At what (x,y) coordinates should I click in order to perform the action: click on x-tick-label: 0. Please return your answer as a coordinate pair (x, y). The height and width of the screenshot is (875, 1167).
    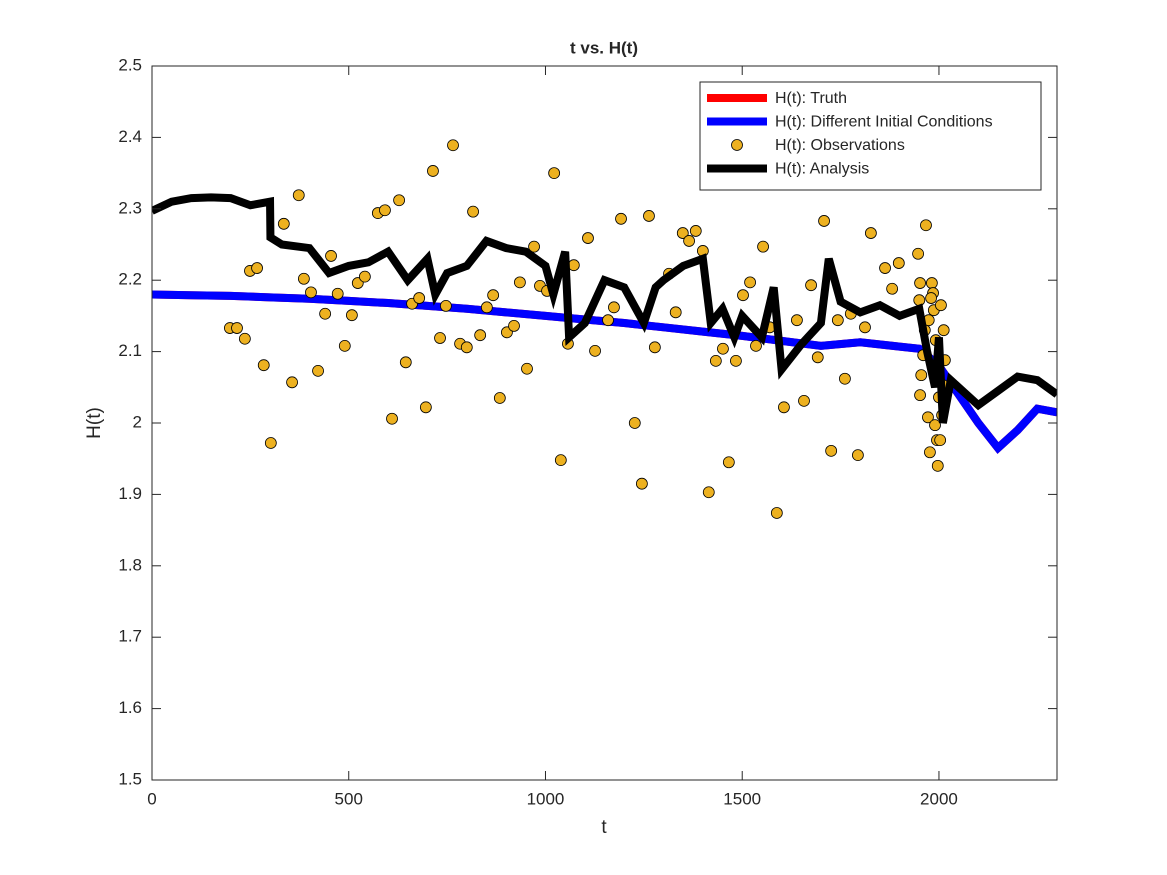
    Looking at the image, I should click on (151, 798).